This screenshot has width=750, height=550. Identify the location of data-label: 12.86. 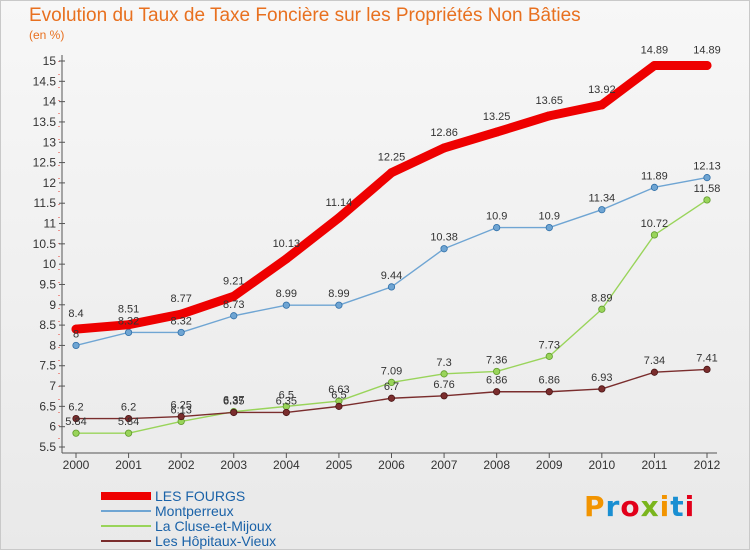
(444, 133).